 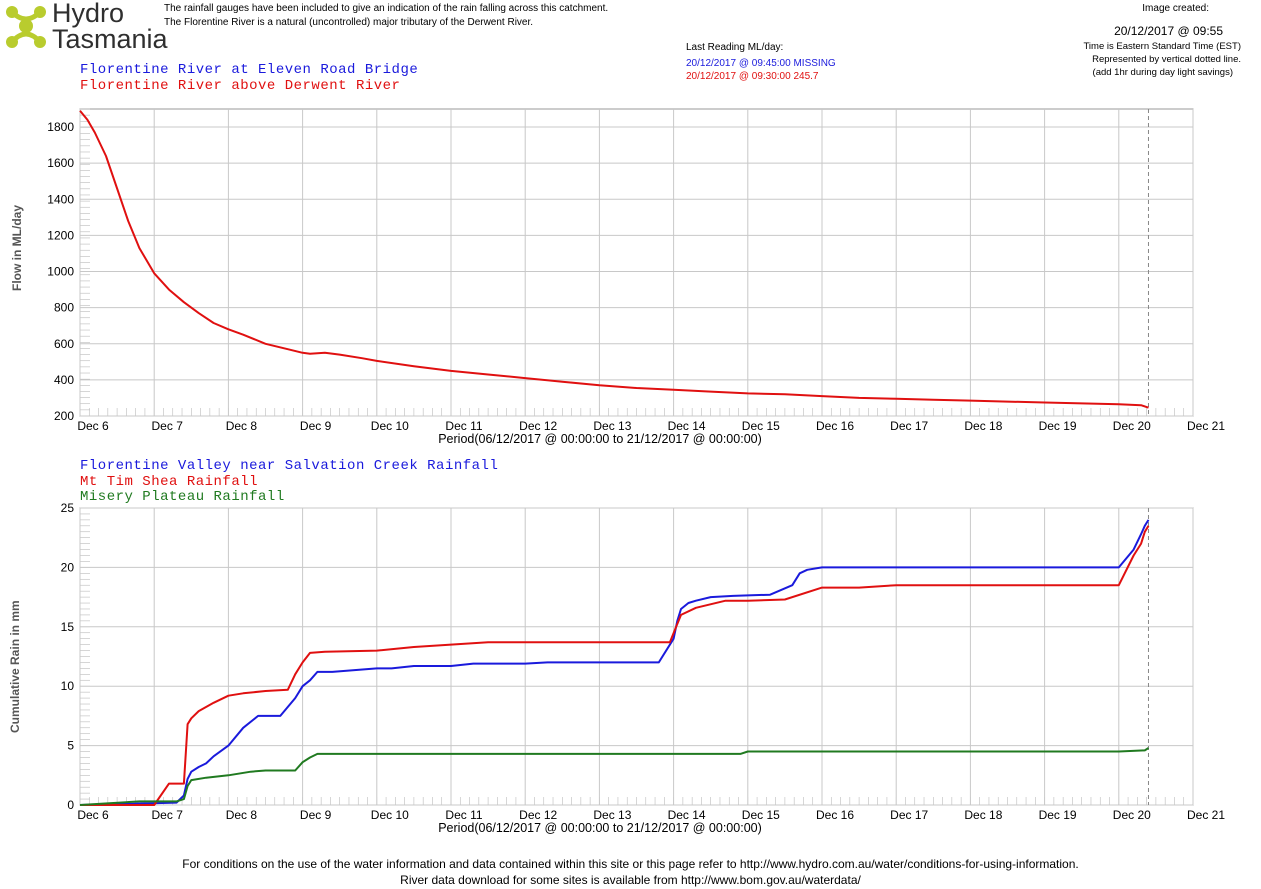 What do you see at coordinates (68, 627) in the screenshot?
I see `rain-y-tick-label: 15` at bounding box center [68, 627].